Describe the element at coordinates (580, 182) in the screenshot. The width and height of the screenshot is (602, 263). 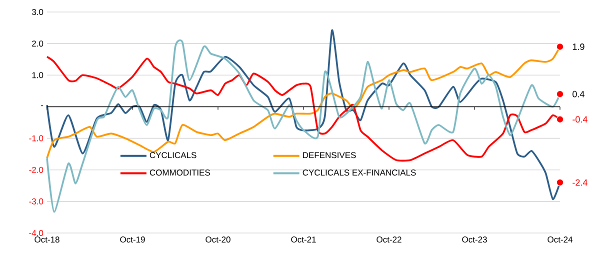
I see `annotation: -2.4` at that location.